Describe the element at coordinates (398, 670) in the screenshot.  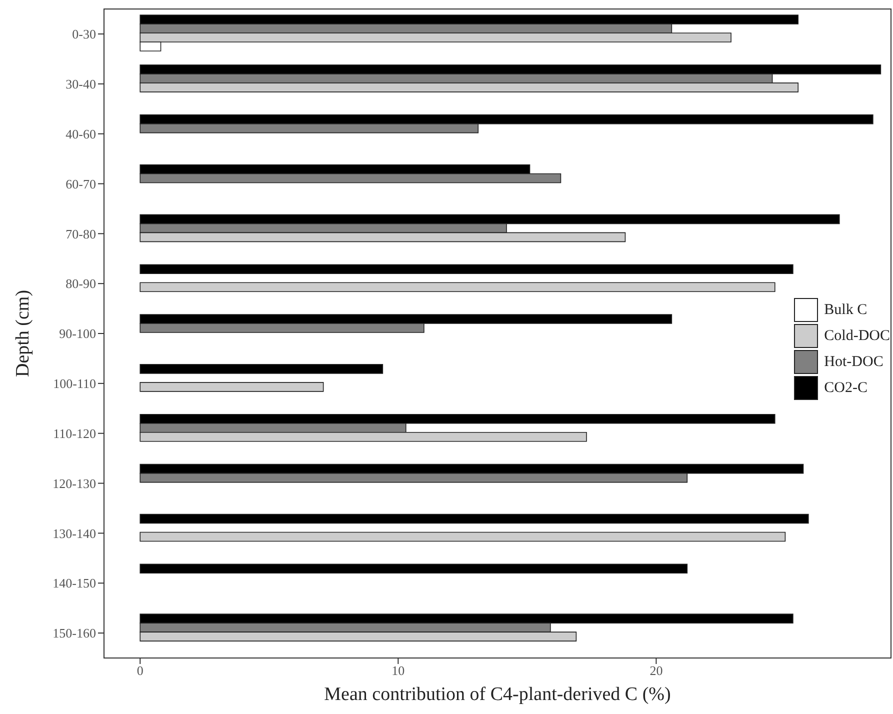
I see `x-tick-label: 10` at that location.